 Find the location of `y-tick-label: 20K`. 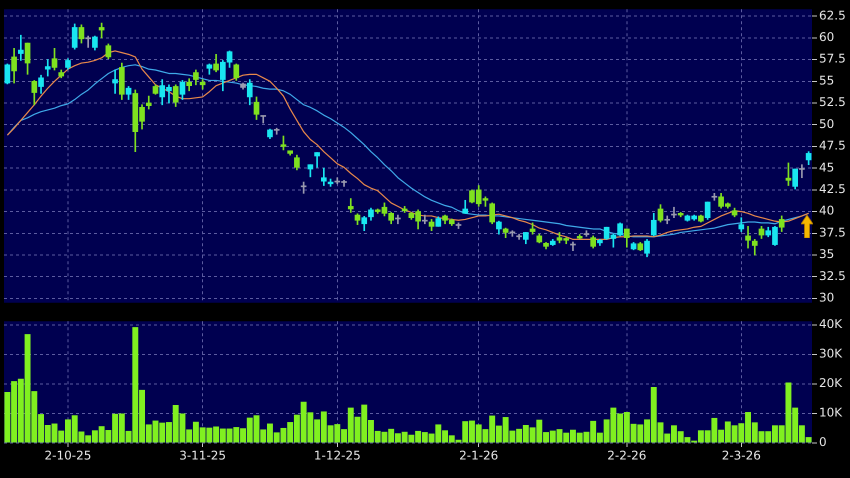

y-tick-label: 20K is located at coordinates (831, 383).